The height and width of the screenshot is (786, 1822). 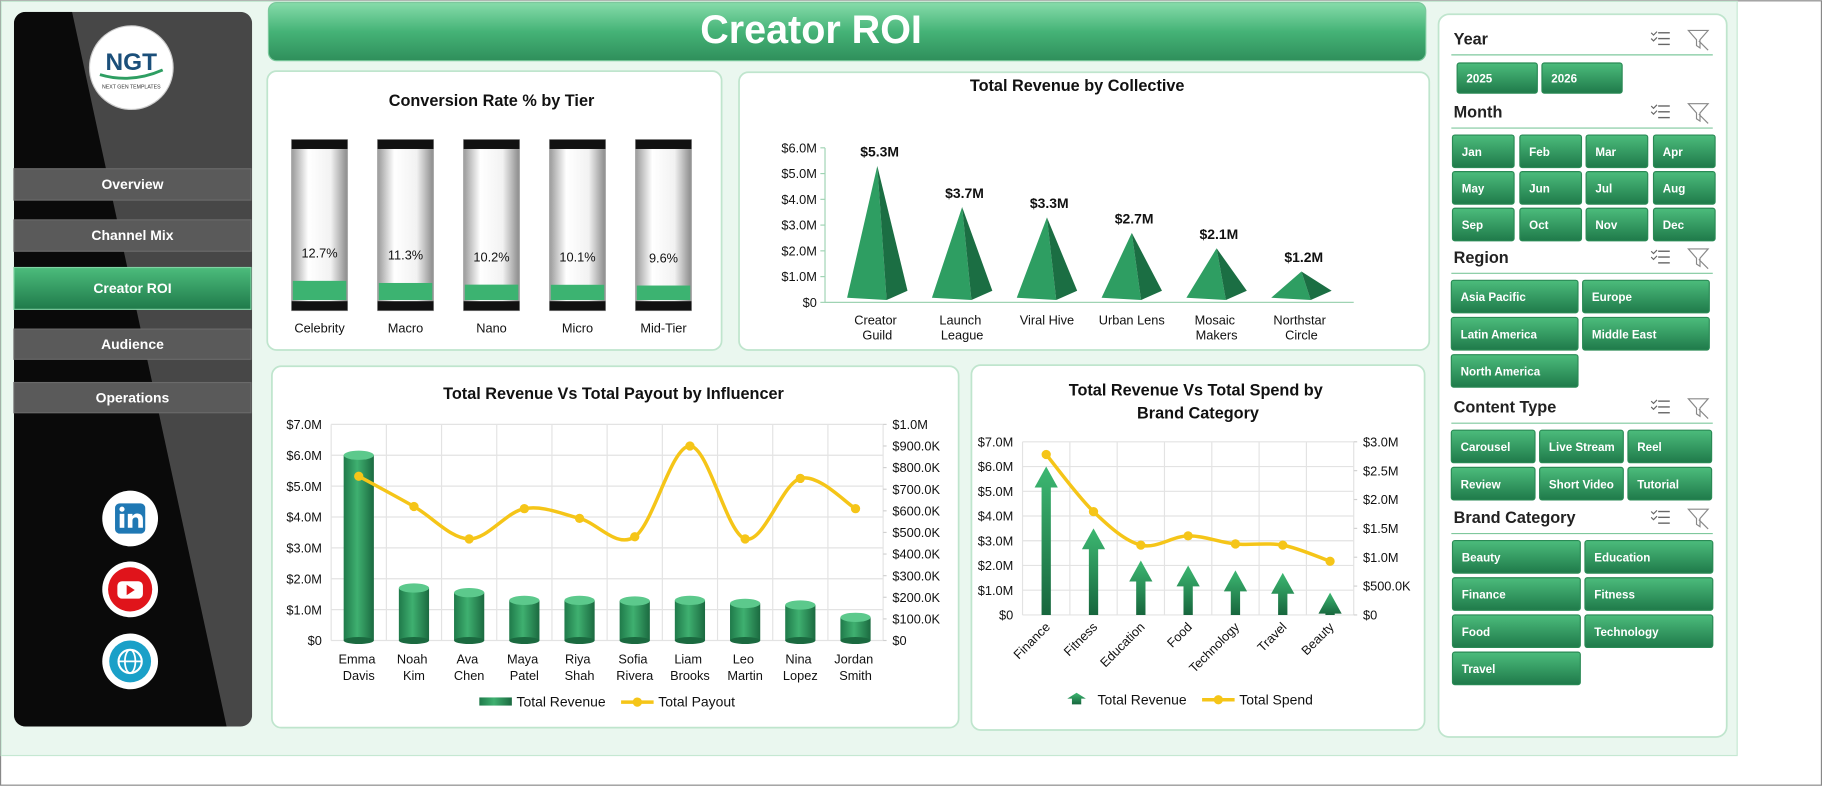 I want to click on data-label: 11.3%, so click(x=405, y=255).